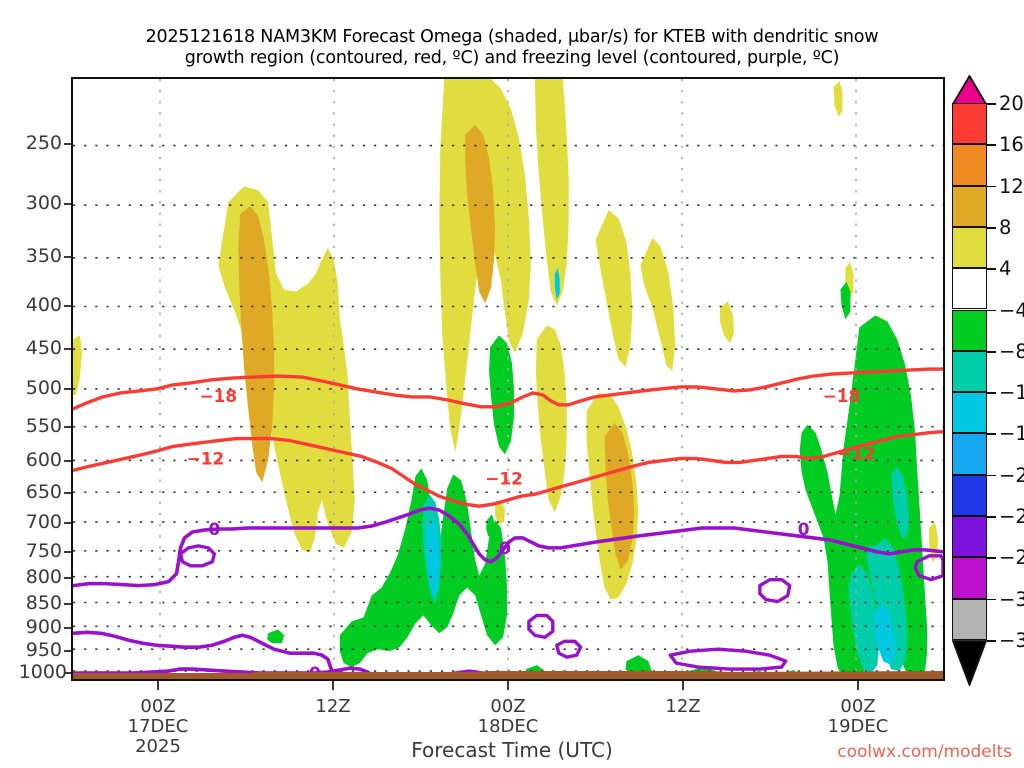 The height and width of the screenshot is (768, 1024). I want to click on colorbar-cap-min, so click(969, 662).